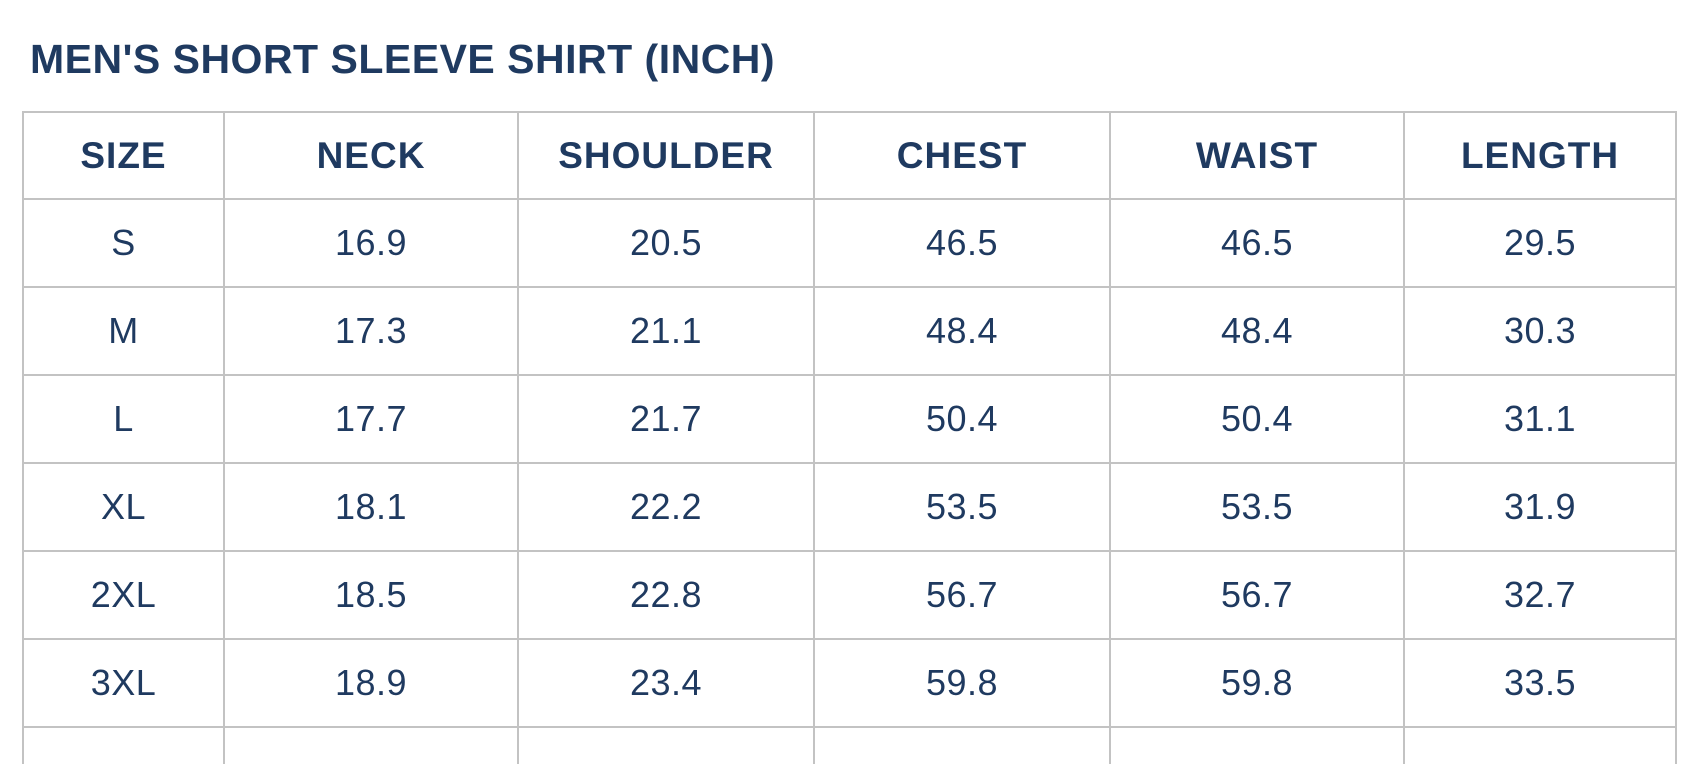 This screenshot has height=764, width=1697. Describe the element at coordinates (1257, 243) in the screenshot. I see `cell-waist: 46.5` at that location.